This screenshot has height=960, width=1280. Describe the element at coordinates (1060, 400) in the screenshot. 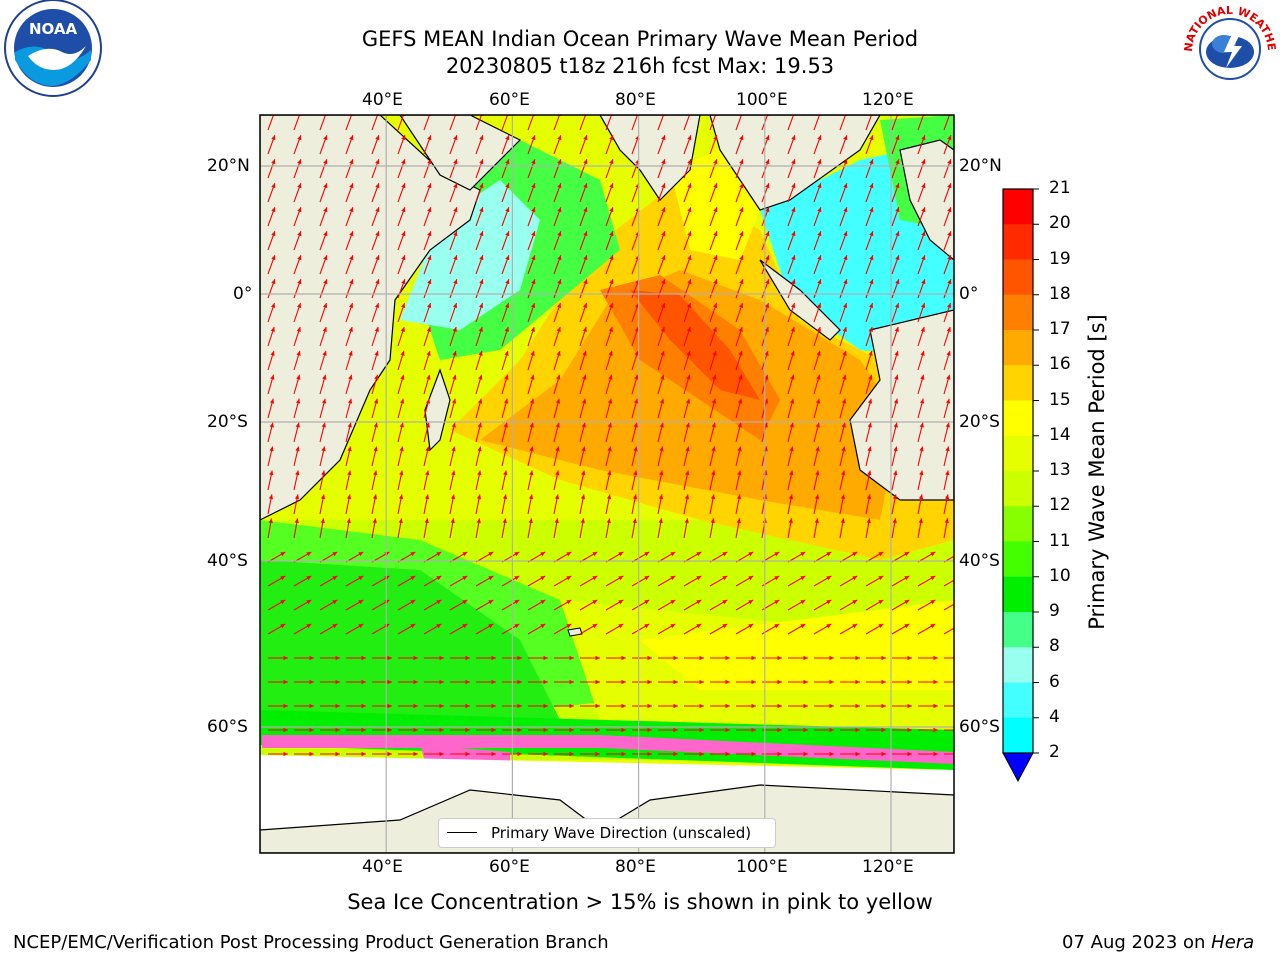

I see `colorbar-tick-label: 15` at that location.